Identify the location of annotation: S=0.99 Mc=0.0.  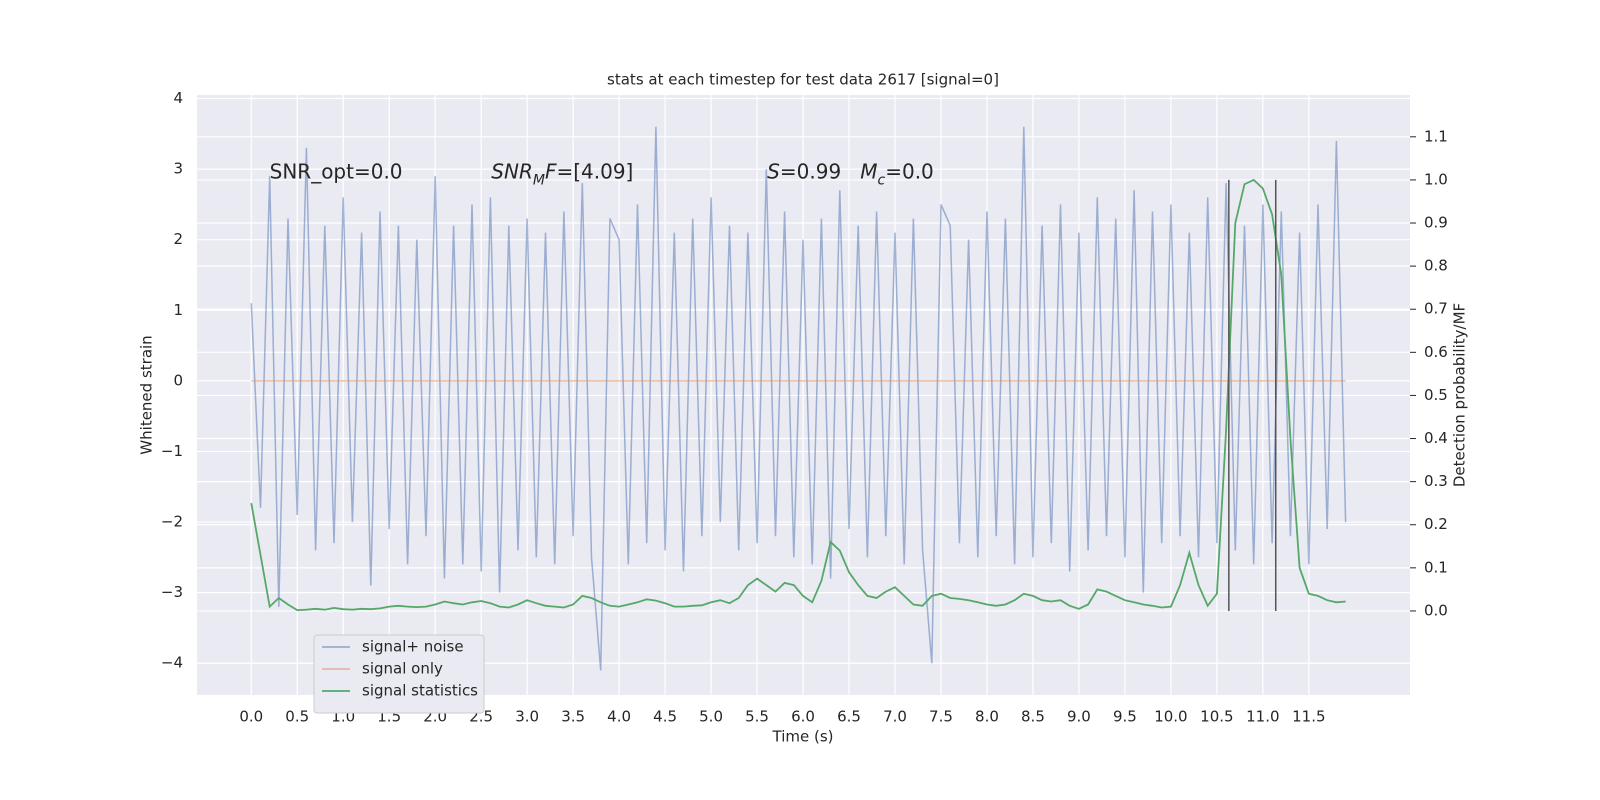
(850, 174).